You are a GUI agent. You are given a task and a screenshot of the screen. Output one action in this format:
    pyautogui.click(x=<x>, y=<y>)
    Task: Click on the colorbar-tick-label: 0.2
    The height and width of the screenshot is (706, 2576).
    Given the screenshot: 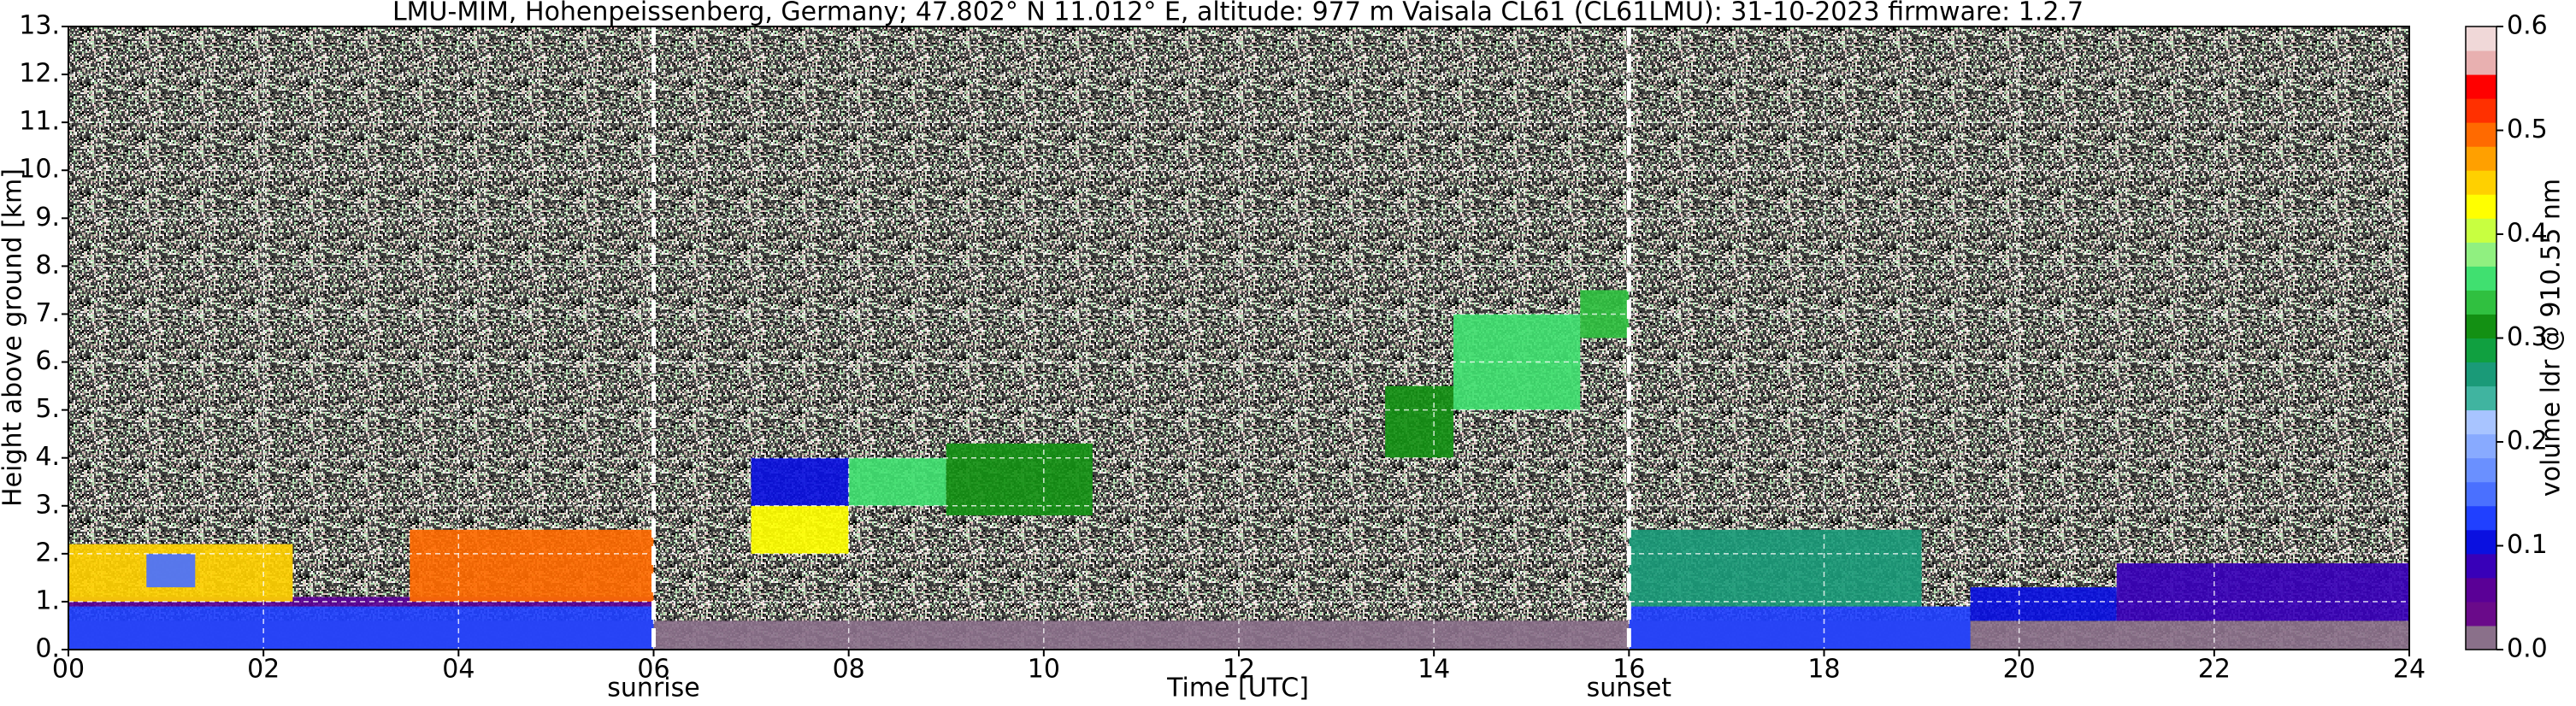 What is the action you would take?
    pyautogui.click(x=2527, y=441)
    